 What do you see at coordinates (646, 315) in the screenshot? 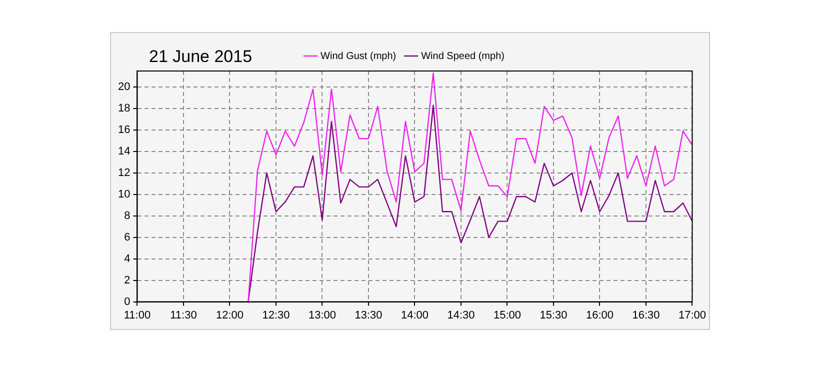
I see `x-tick-label: 16:30` at bounding box center [646, 315].